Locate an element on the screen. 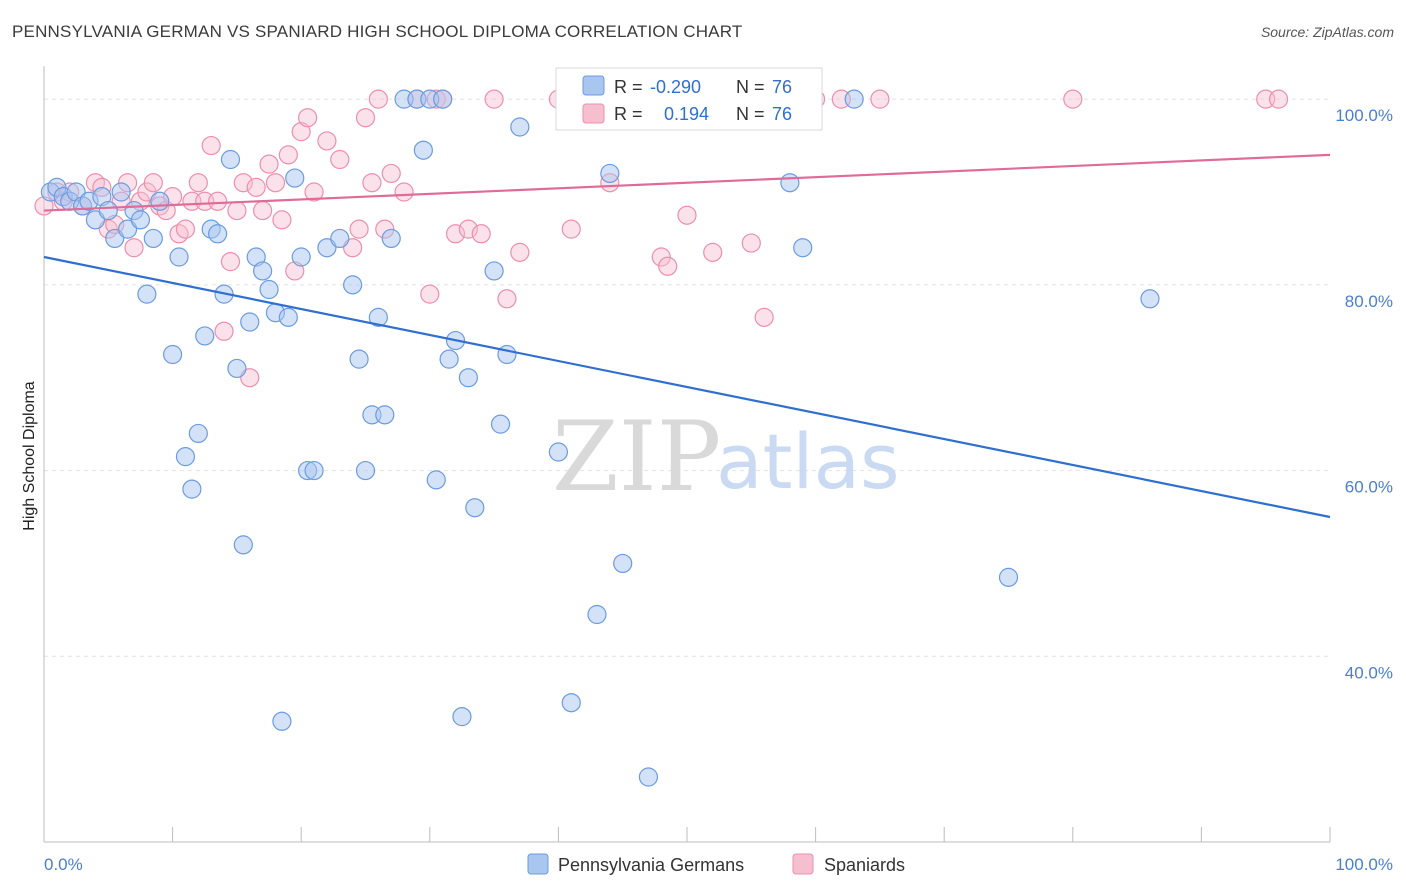 Image resolution: width=1406 pixels, height=892 pixels. x-tick-label: 100.0% is located at coordinates (1364, 864).